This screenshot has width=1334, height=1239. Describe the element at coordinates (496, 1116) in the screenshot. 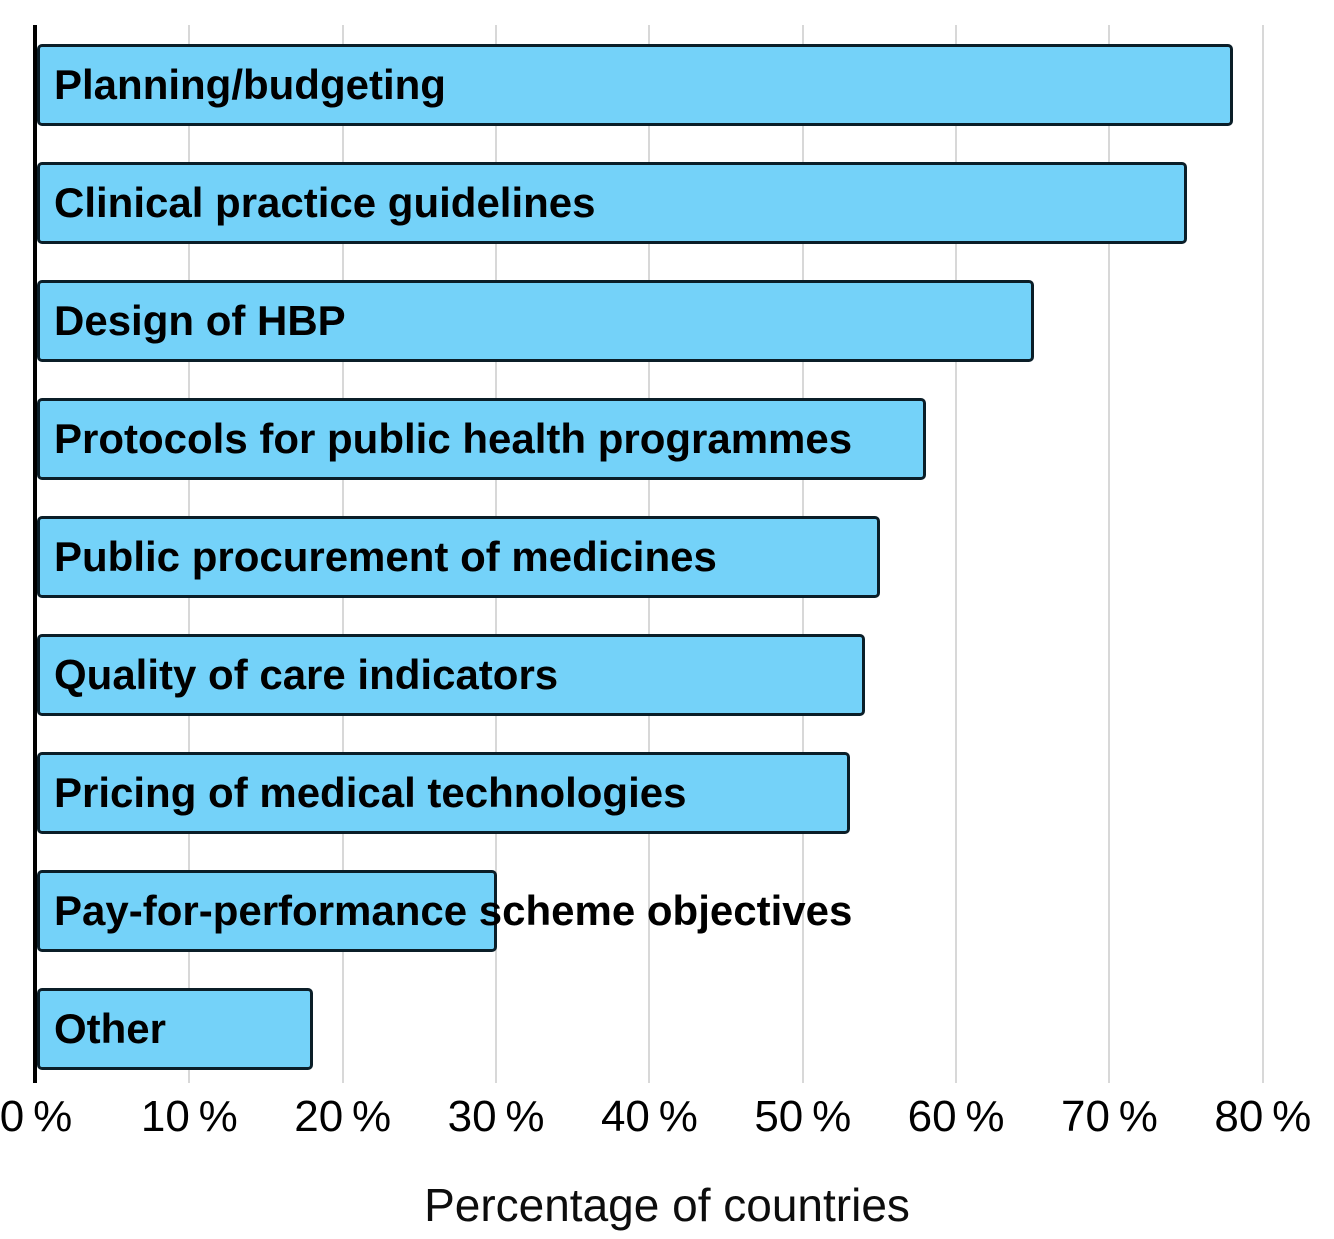

I see `x-tick-label: 30 %` at that location.